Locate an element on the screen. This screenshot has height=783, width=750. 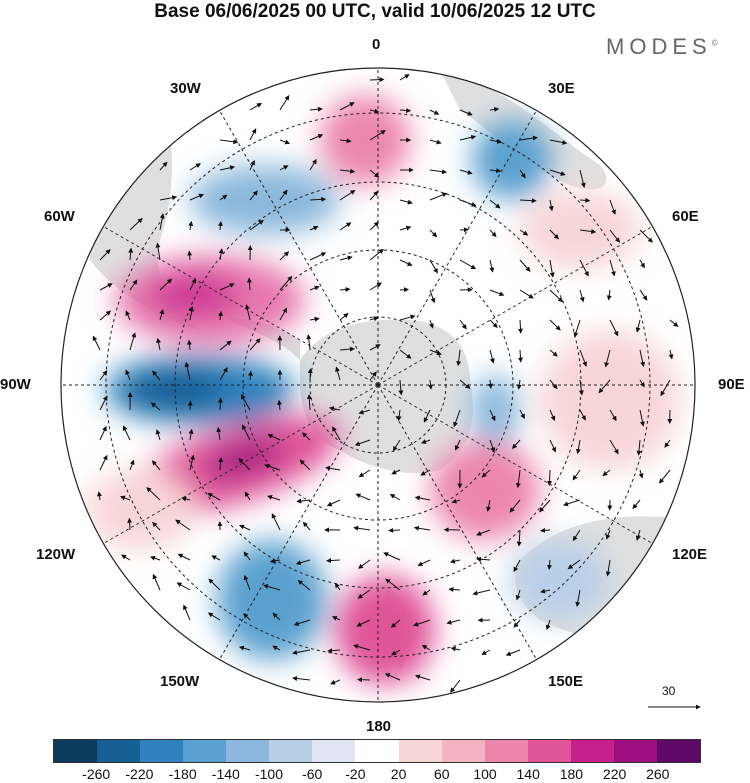
colorbar-tick-label: 20 is located at coordinates (398, 774).